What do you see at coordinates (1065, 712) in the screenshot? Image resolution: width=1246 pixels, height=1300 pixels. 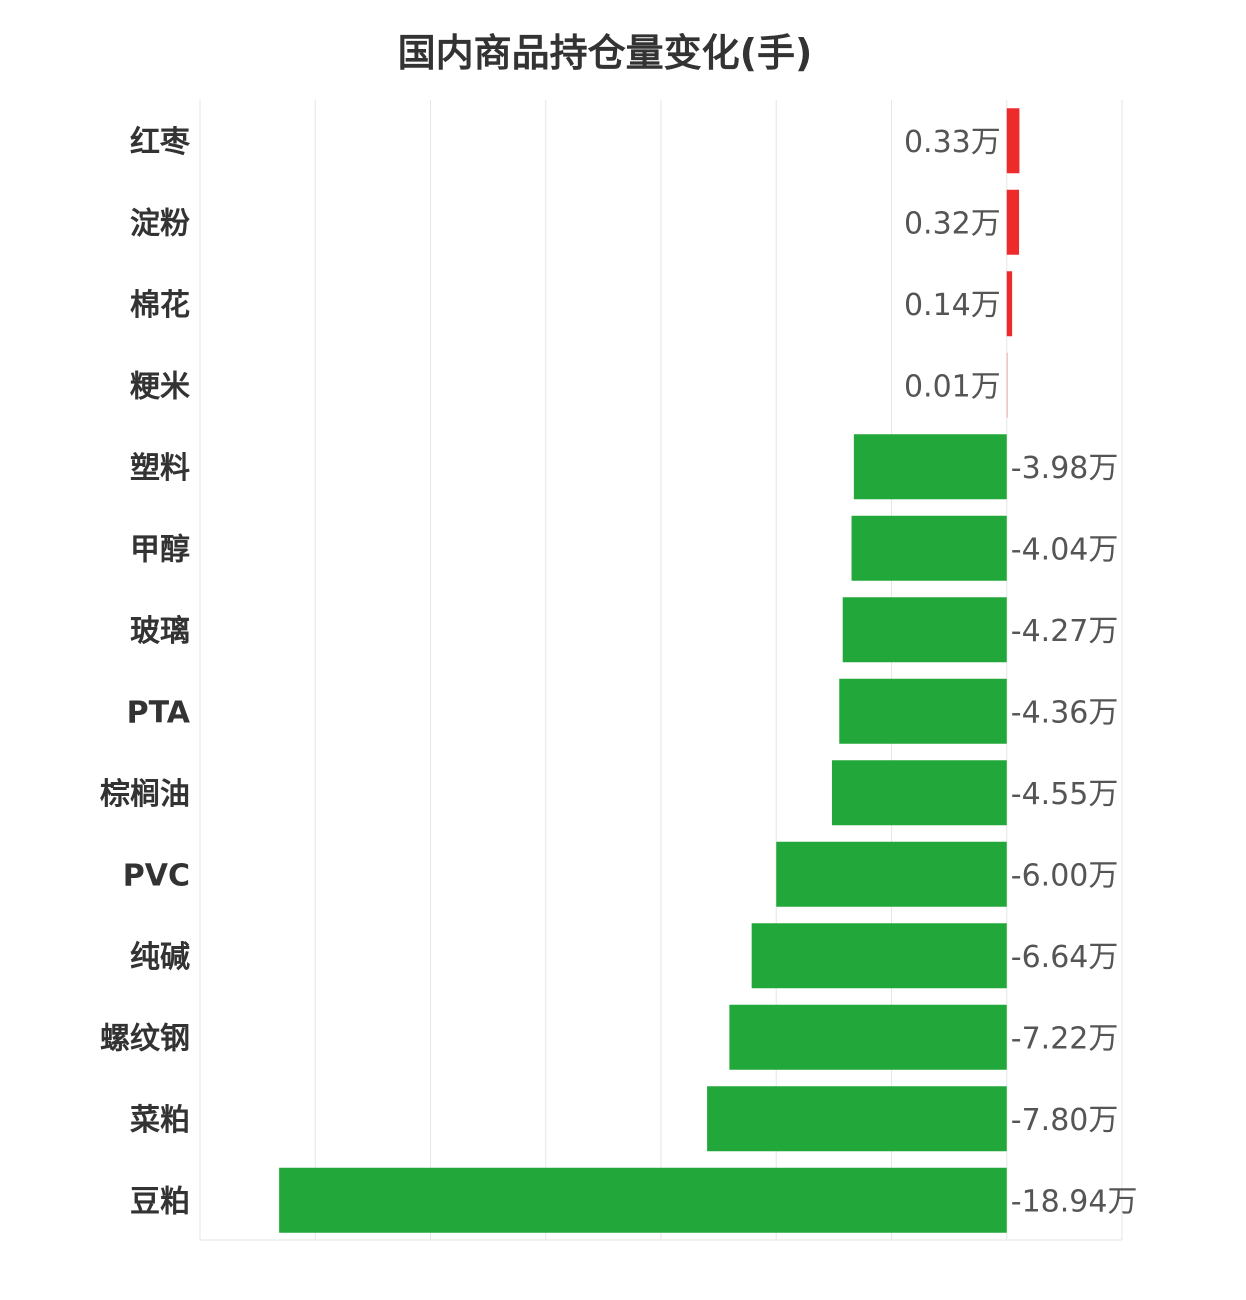 I see `data-label: -4.36万` at bounding box center [1065, 712].